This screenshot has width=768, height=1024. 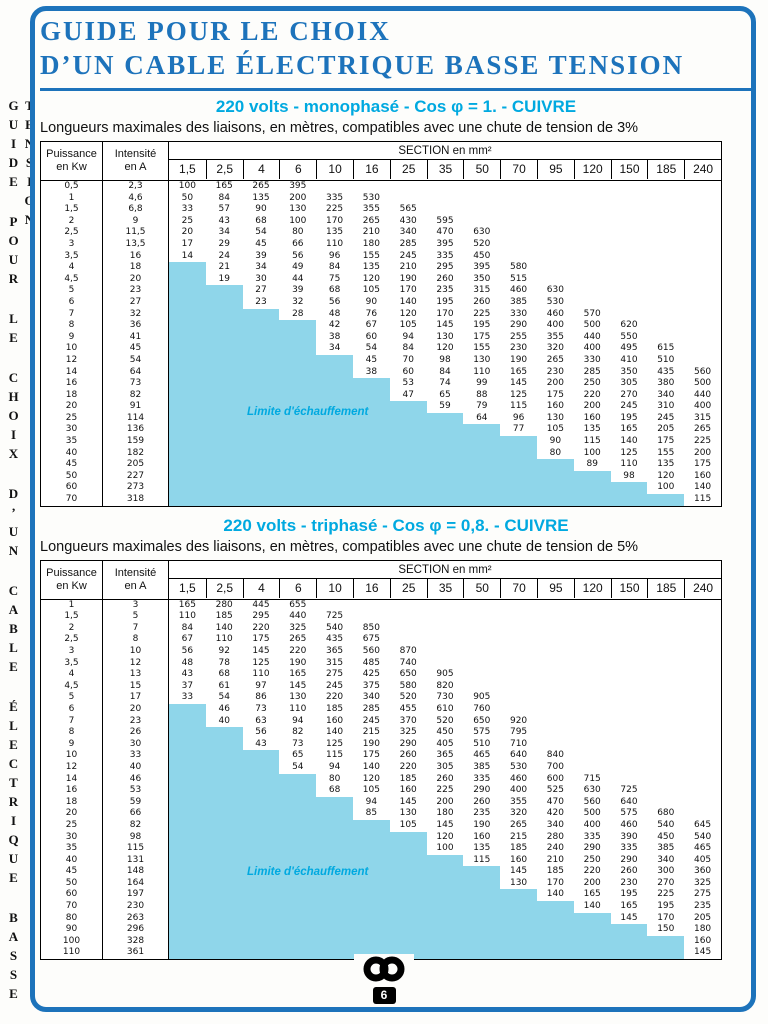 What do you see at coordinates (334, 290) in the screenshot?
I see `length-value-cell: 68` at bounding box center [334, 290].